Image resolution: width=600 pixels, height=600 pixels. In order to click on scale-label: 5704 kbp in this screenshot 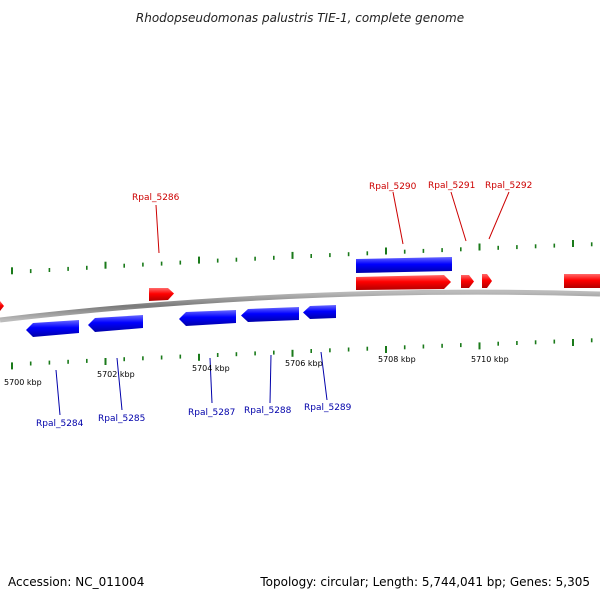, I will do `click(211, 368)`.